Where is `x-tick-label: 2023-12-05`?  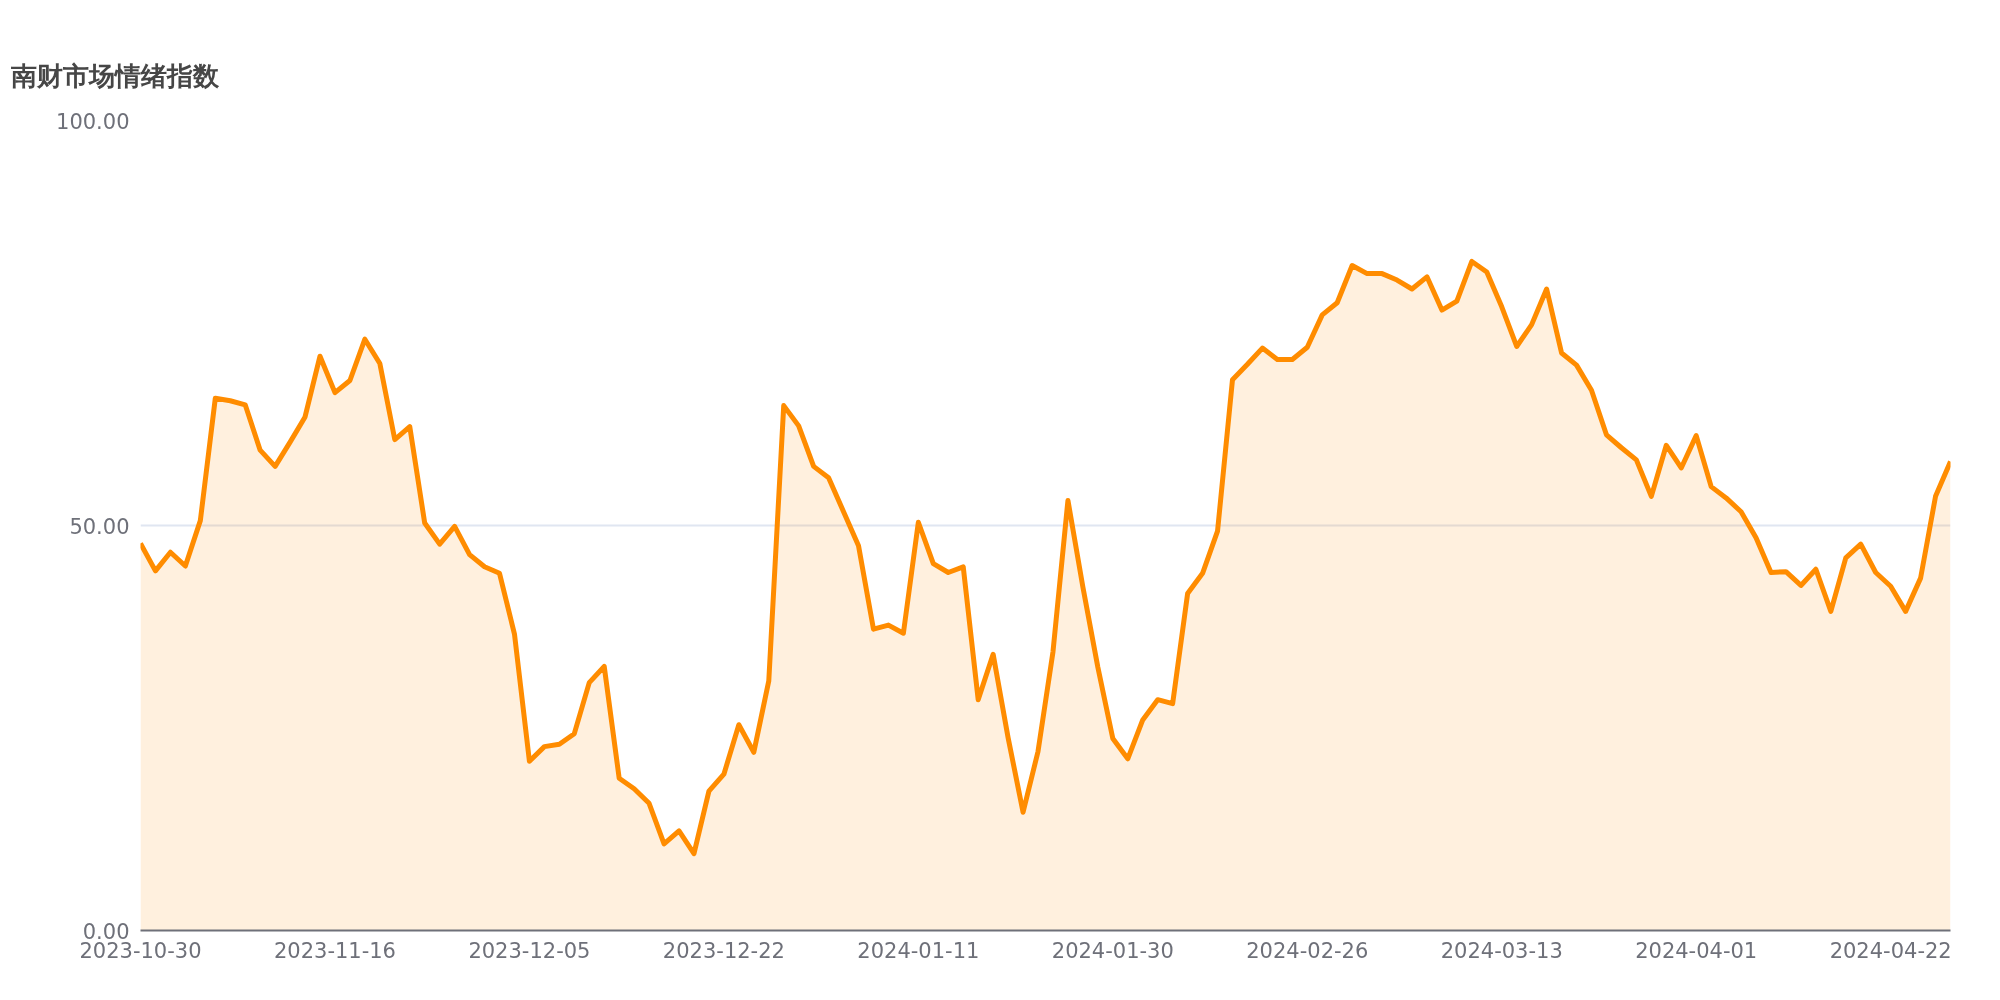 x-tick-label: 2023-12-05 is located at coordinates (529, 950).